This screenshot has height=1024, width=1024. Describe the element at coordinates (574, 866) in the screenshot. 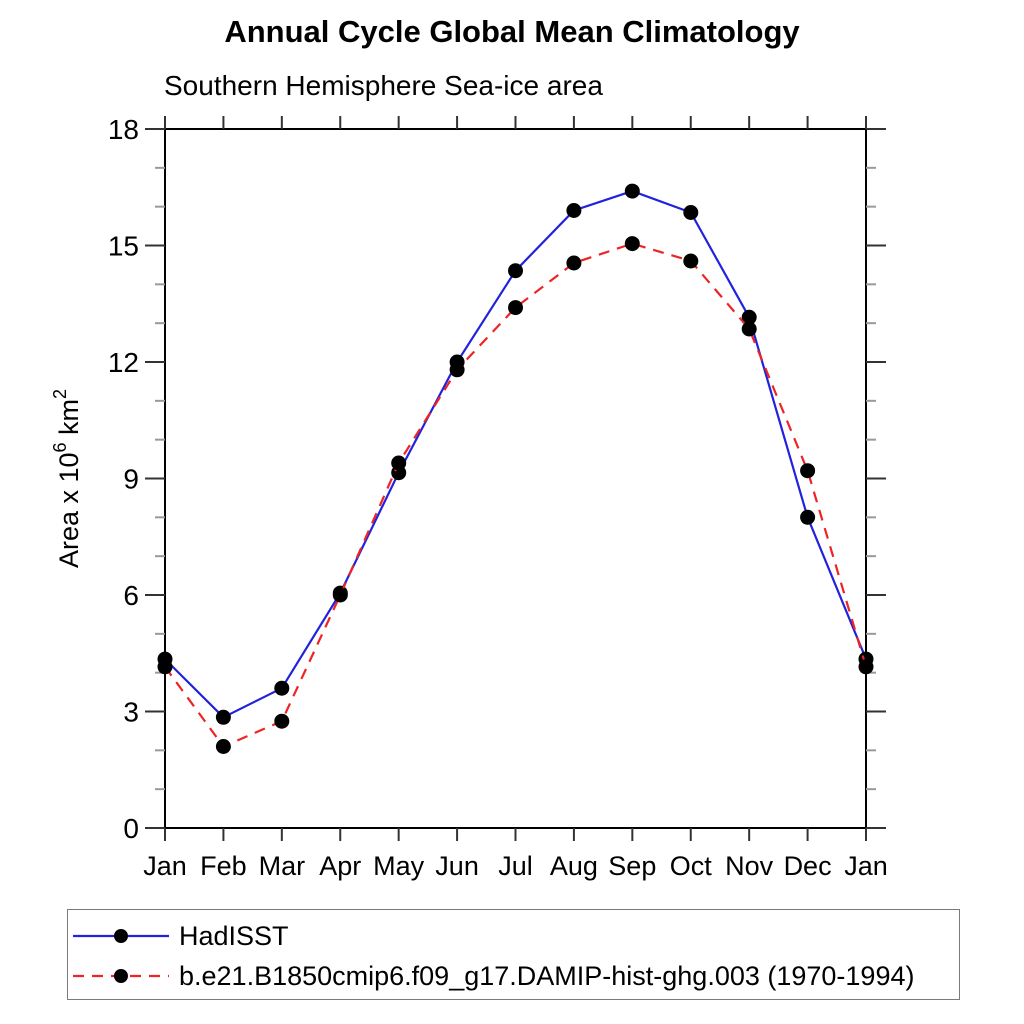

I see `x-tick-label: Aug` at that location.